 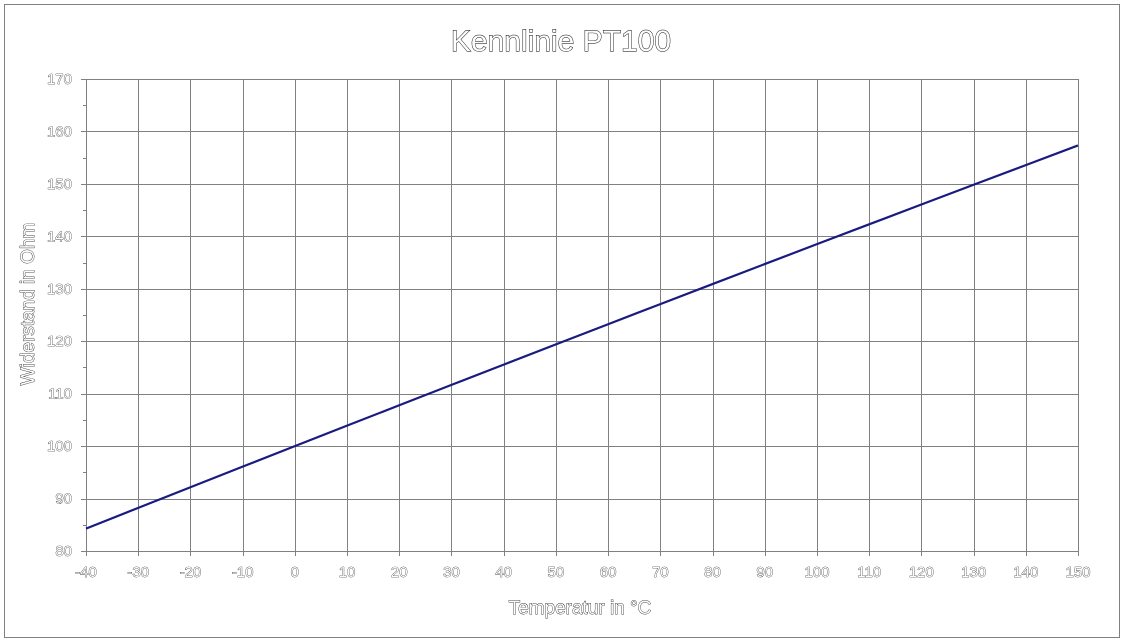 What do you see at coordinates (59, 236) in the screenshot?
I see `y-tick-label: 140` at bounding box center [59, 236].